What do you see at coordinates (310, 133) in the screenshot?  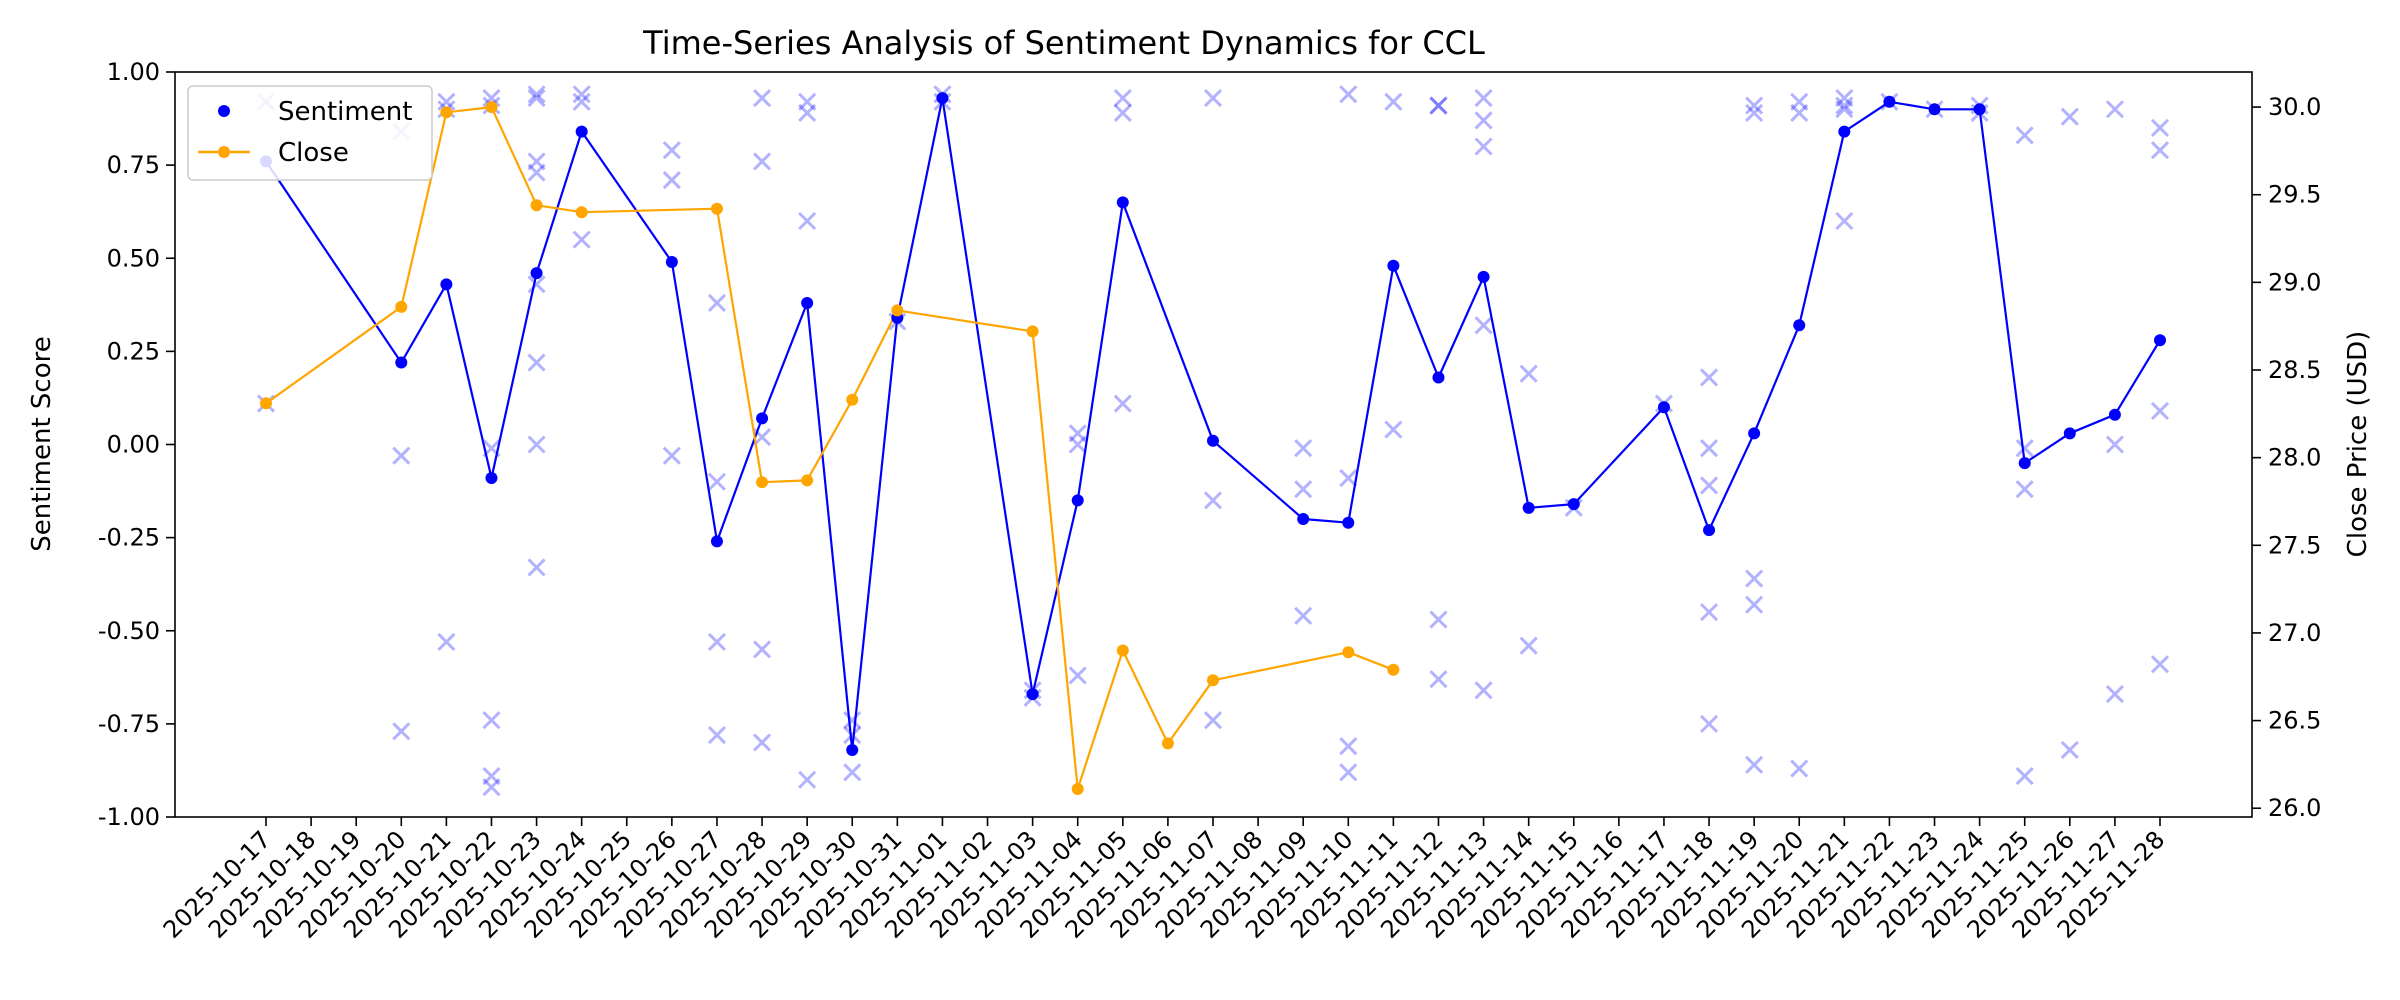 I see `legend: Sentiment Close` at bounding box center [310, 133].